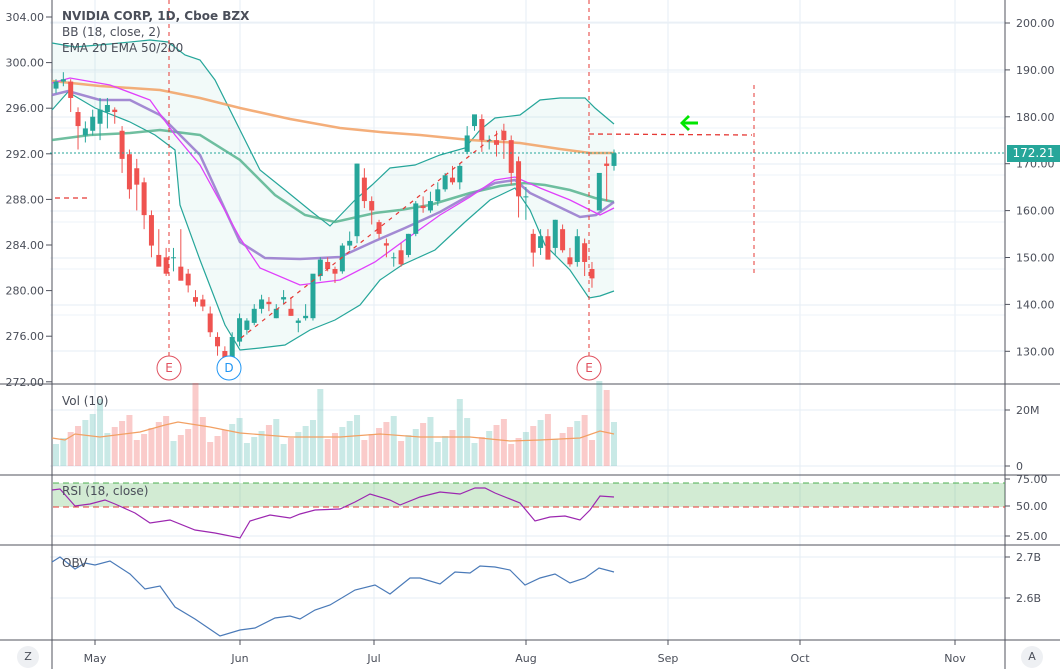 Image resolution: width=1060 pixels, height=669 pixels. I want to click on svg-text: 150.00, so click(1035, 258).